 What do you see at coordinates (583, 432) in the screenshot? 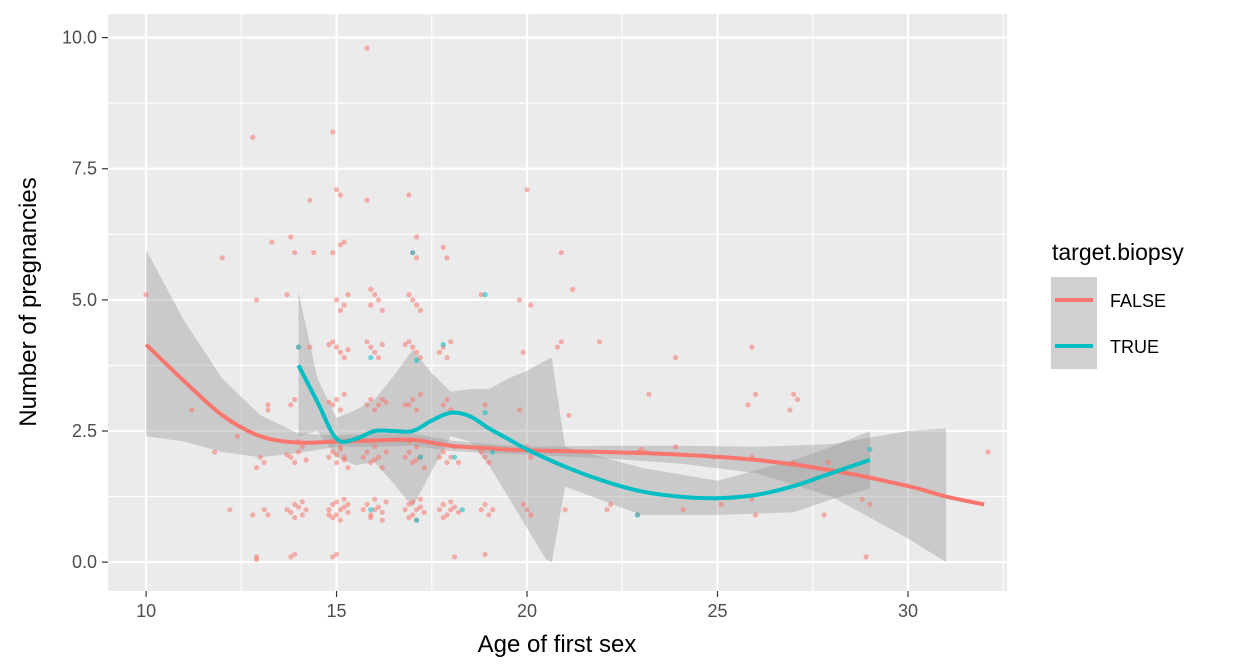
I see `smooth-line-true` at bounding box center [583, 432].